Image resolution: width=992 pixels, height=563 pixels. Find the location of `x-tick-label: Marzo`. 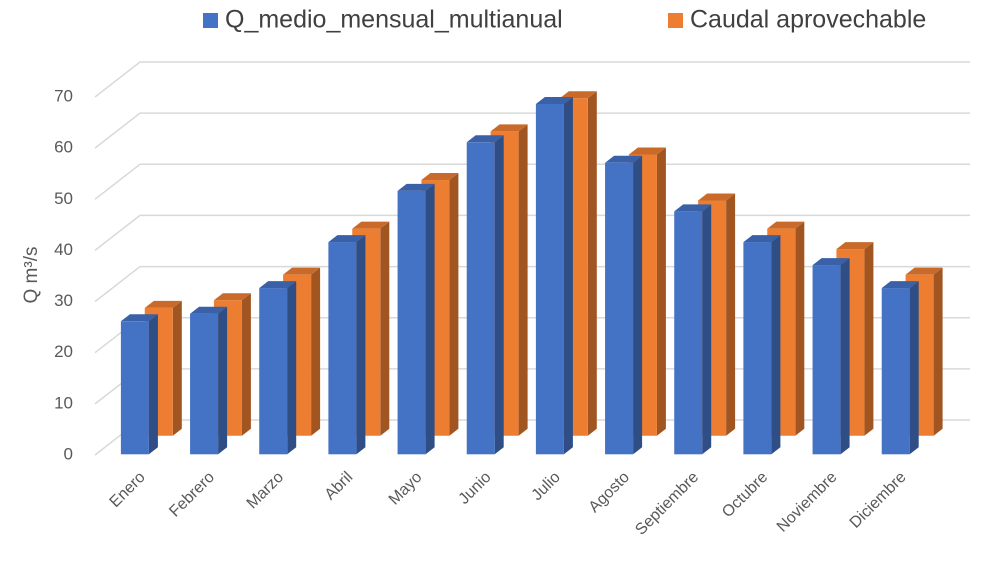

x-tick-label: Marzo is located at coordinates (266, 491).